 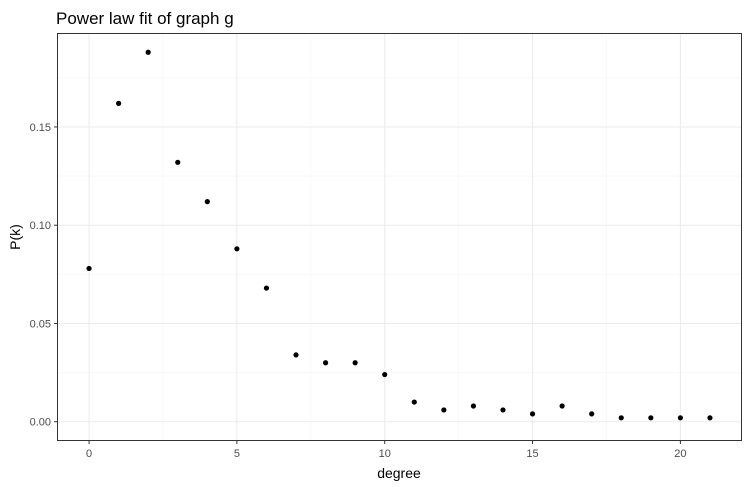 I want to click on y-tick-label: 0.15, so click(x=40, y=128).